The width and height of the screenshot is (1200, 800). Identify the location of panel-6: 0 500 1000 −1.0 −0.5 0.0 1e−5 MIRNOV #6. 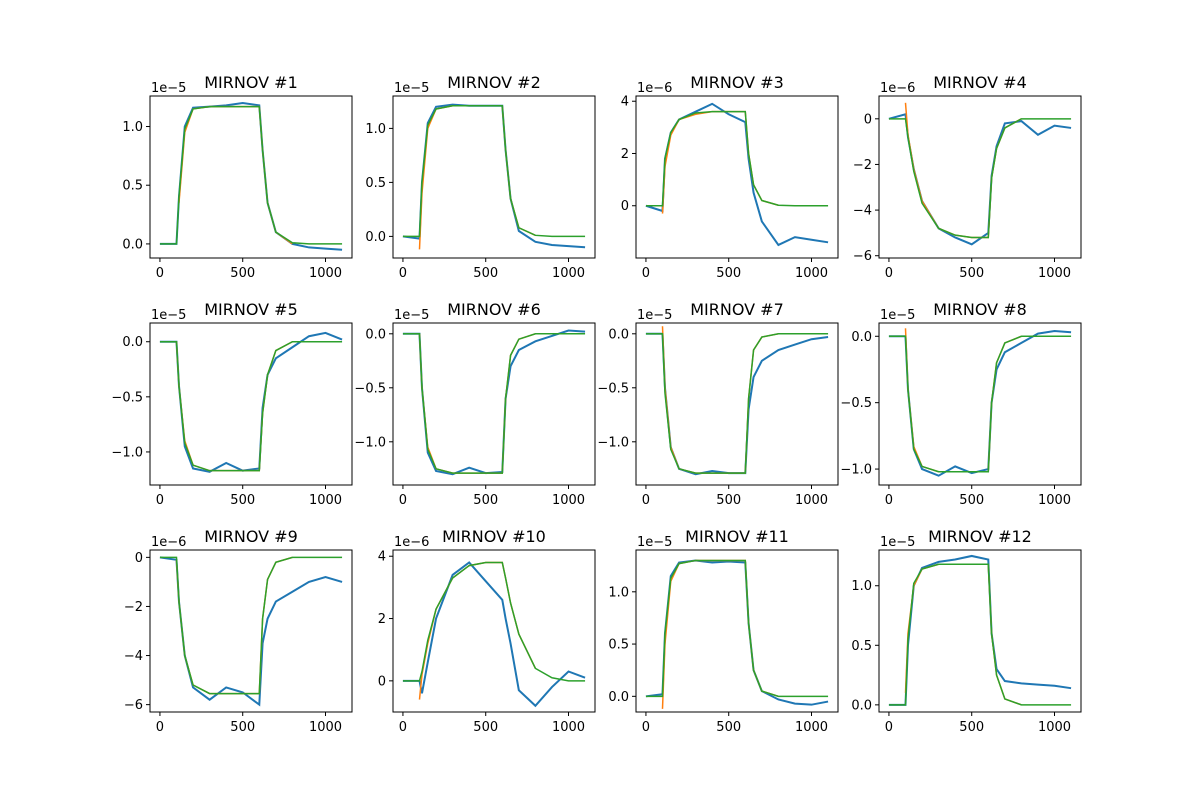
(475, 404).